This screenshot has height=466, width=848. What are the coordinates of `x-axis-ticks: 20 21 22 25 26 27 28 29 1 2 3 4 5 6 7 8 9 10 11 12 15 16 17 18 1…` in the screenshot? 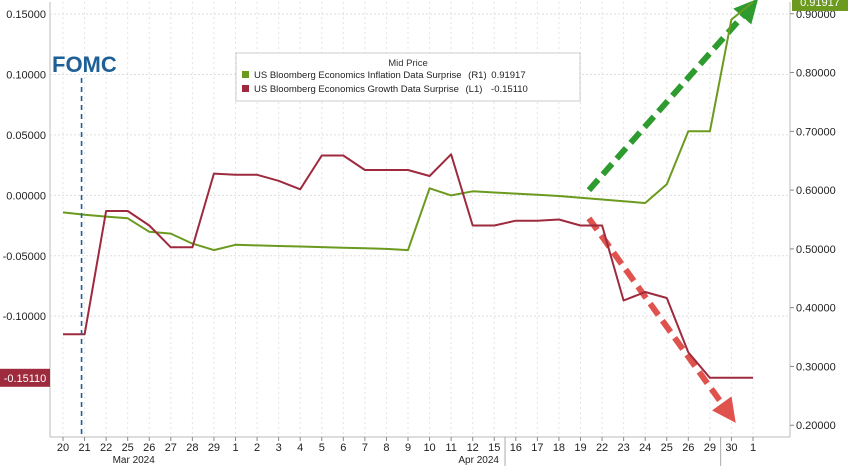 It's located at (406, 451).